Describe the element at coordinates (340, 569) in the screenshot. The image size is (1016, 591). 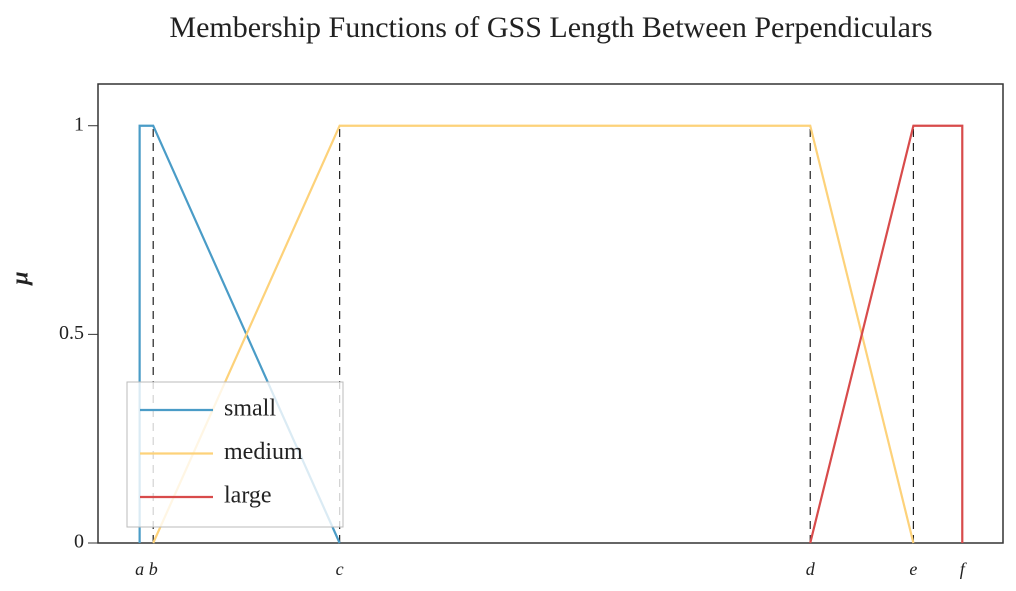
I see `x-tick-label: c` at that location.